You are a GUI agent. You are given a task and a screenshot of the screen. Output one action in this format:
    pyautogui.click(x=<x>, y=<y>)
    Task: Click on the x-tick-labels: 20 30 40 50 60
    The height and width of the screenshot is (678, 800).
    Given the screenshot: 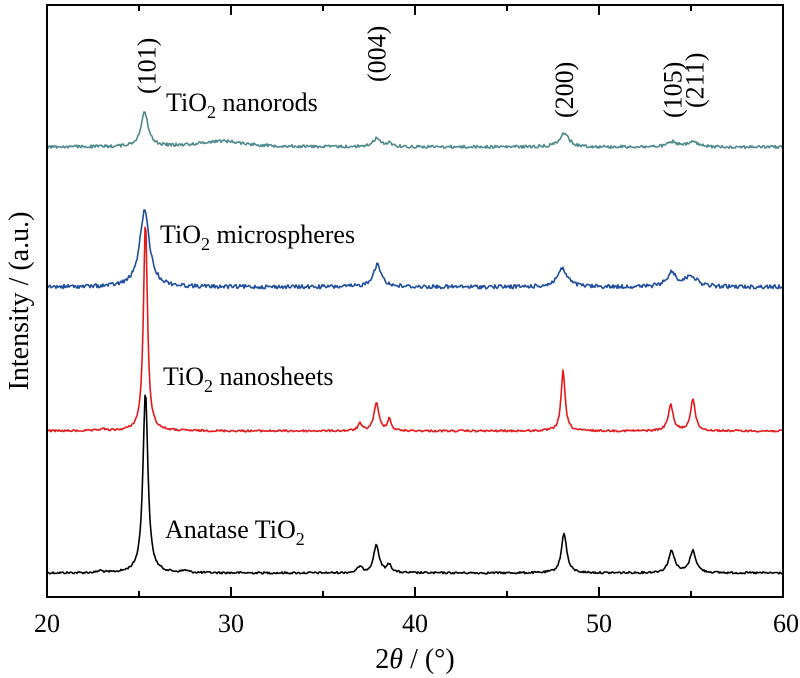 What is the action you would take?
    pyautogui.click(x=416, y=623)
    